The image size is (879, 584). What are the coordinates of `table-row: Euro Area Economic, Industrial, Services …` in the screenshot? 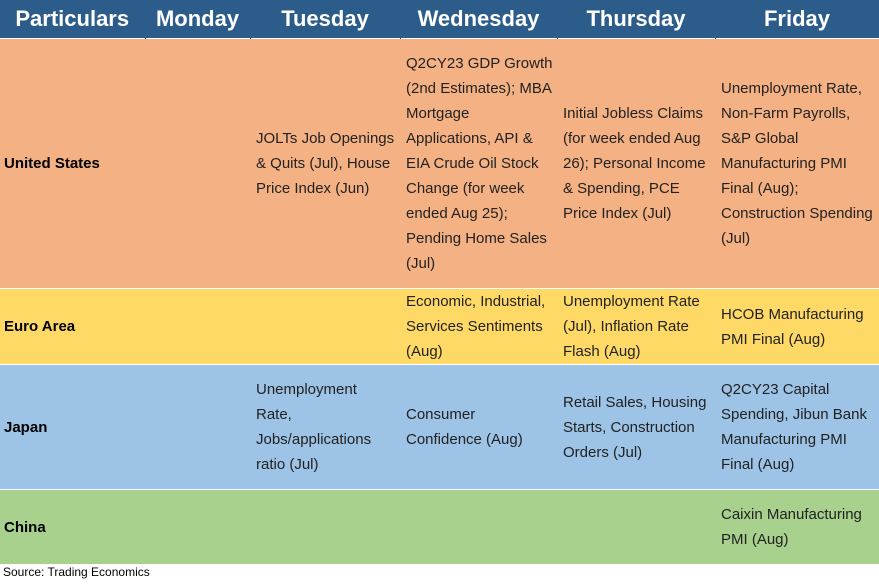 It's located at (439, 326).